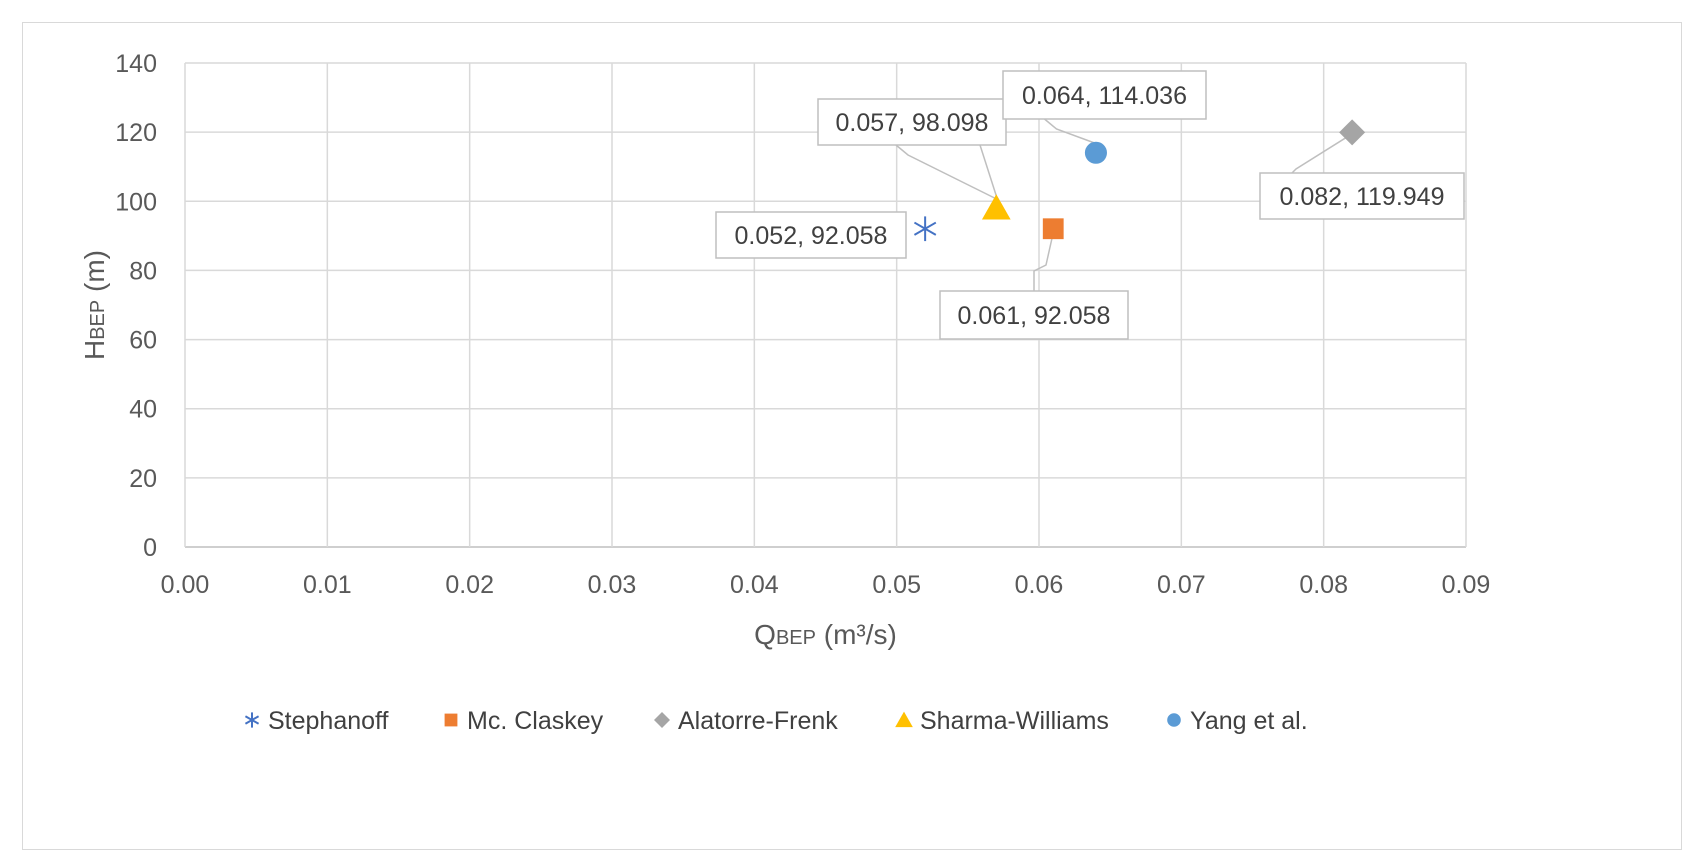  Describe the element at coordinates (856, 634) in the screenshot. I see `x-axis-title-unit: (m³/s)` at that location.